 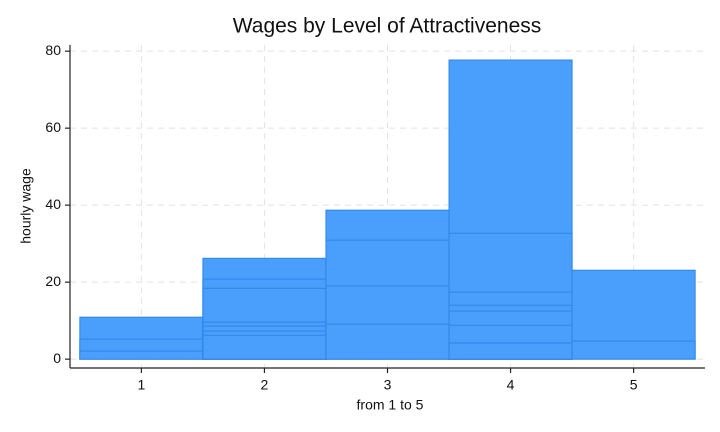 I want to click on y-tick-label: 40, so click(x=53, y=204).